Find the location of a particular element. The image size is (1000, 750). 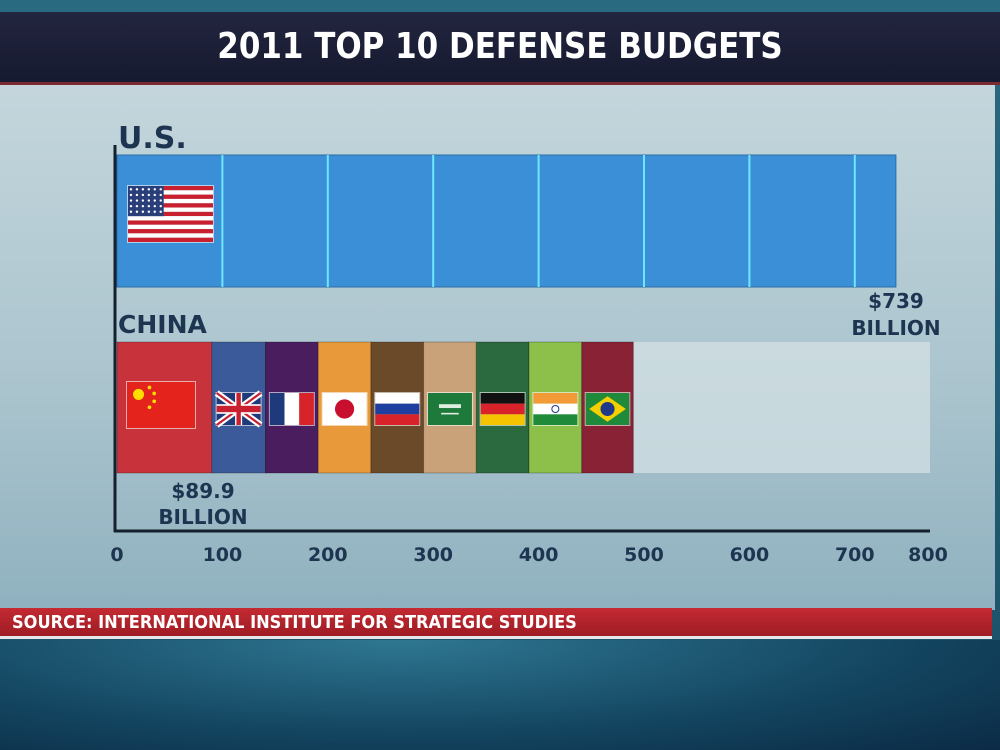

china-flag-icon is located at coordinates (161, 405).